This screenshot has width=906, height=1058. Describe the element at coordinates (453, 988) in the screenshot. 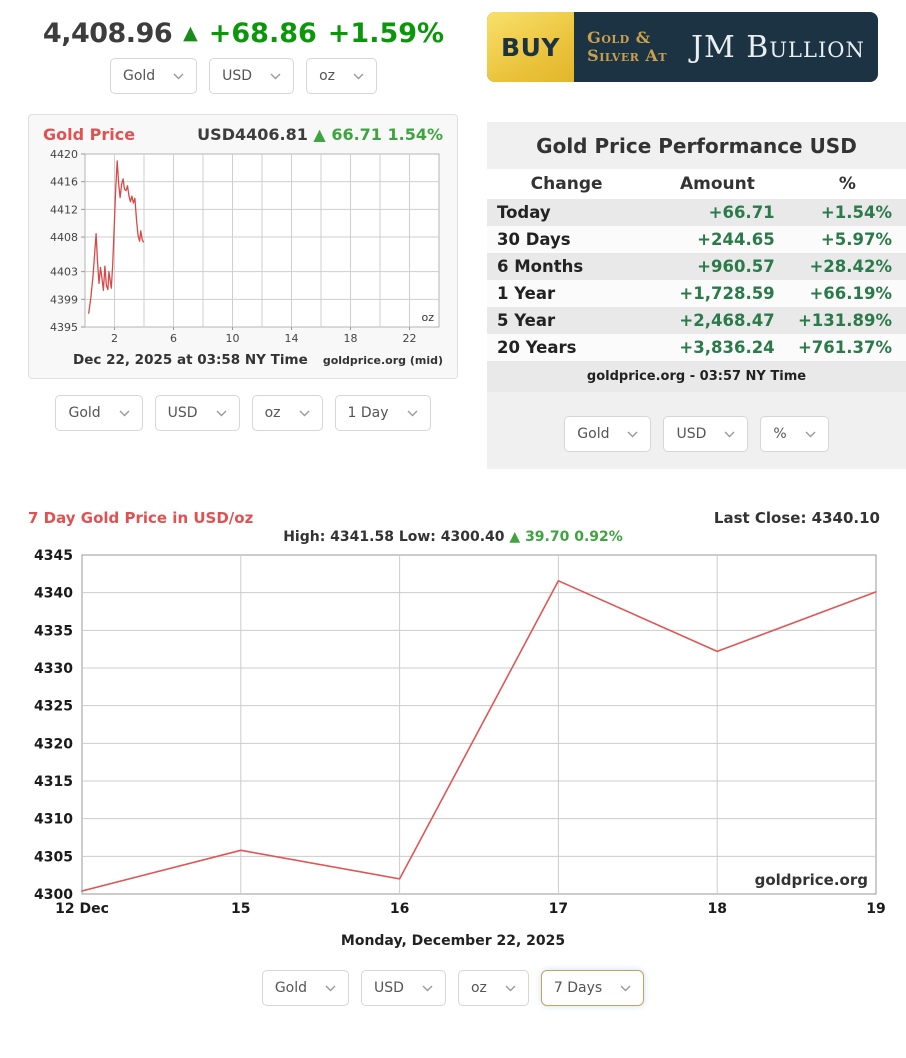

I see `week-selects: Gold USD oz 7 Days` at that location.